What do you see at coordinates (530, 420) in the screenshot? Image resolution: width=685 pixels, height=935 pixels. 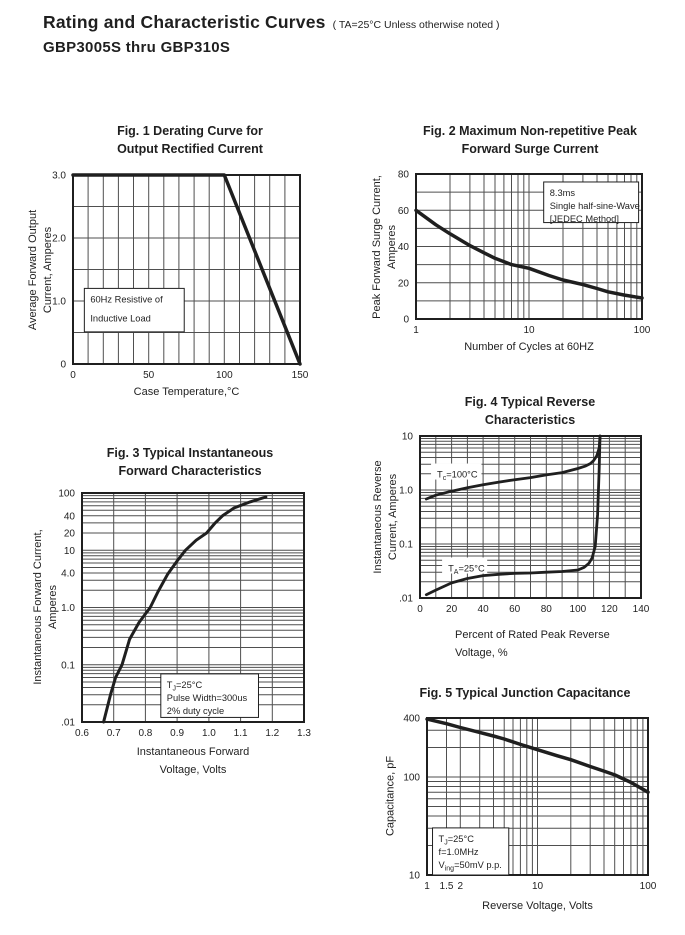 I see `figure-4-title-line2: Characteristics` at bounding box center [530, 420].